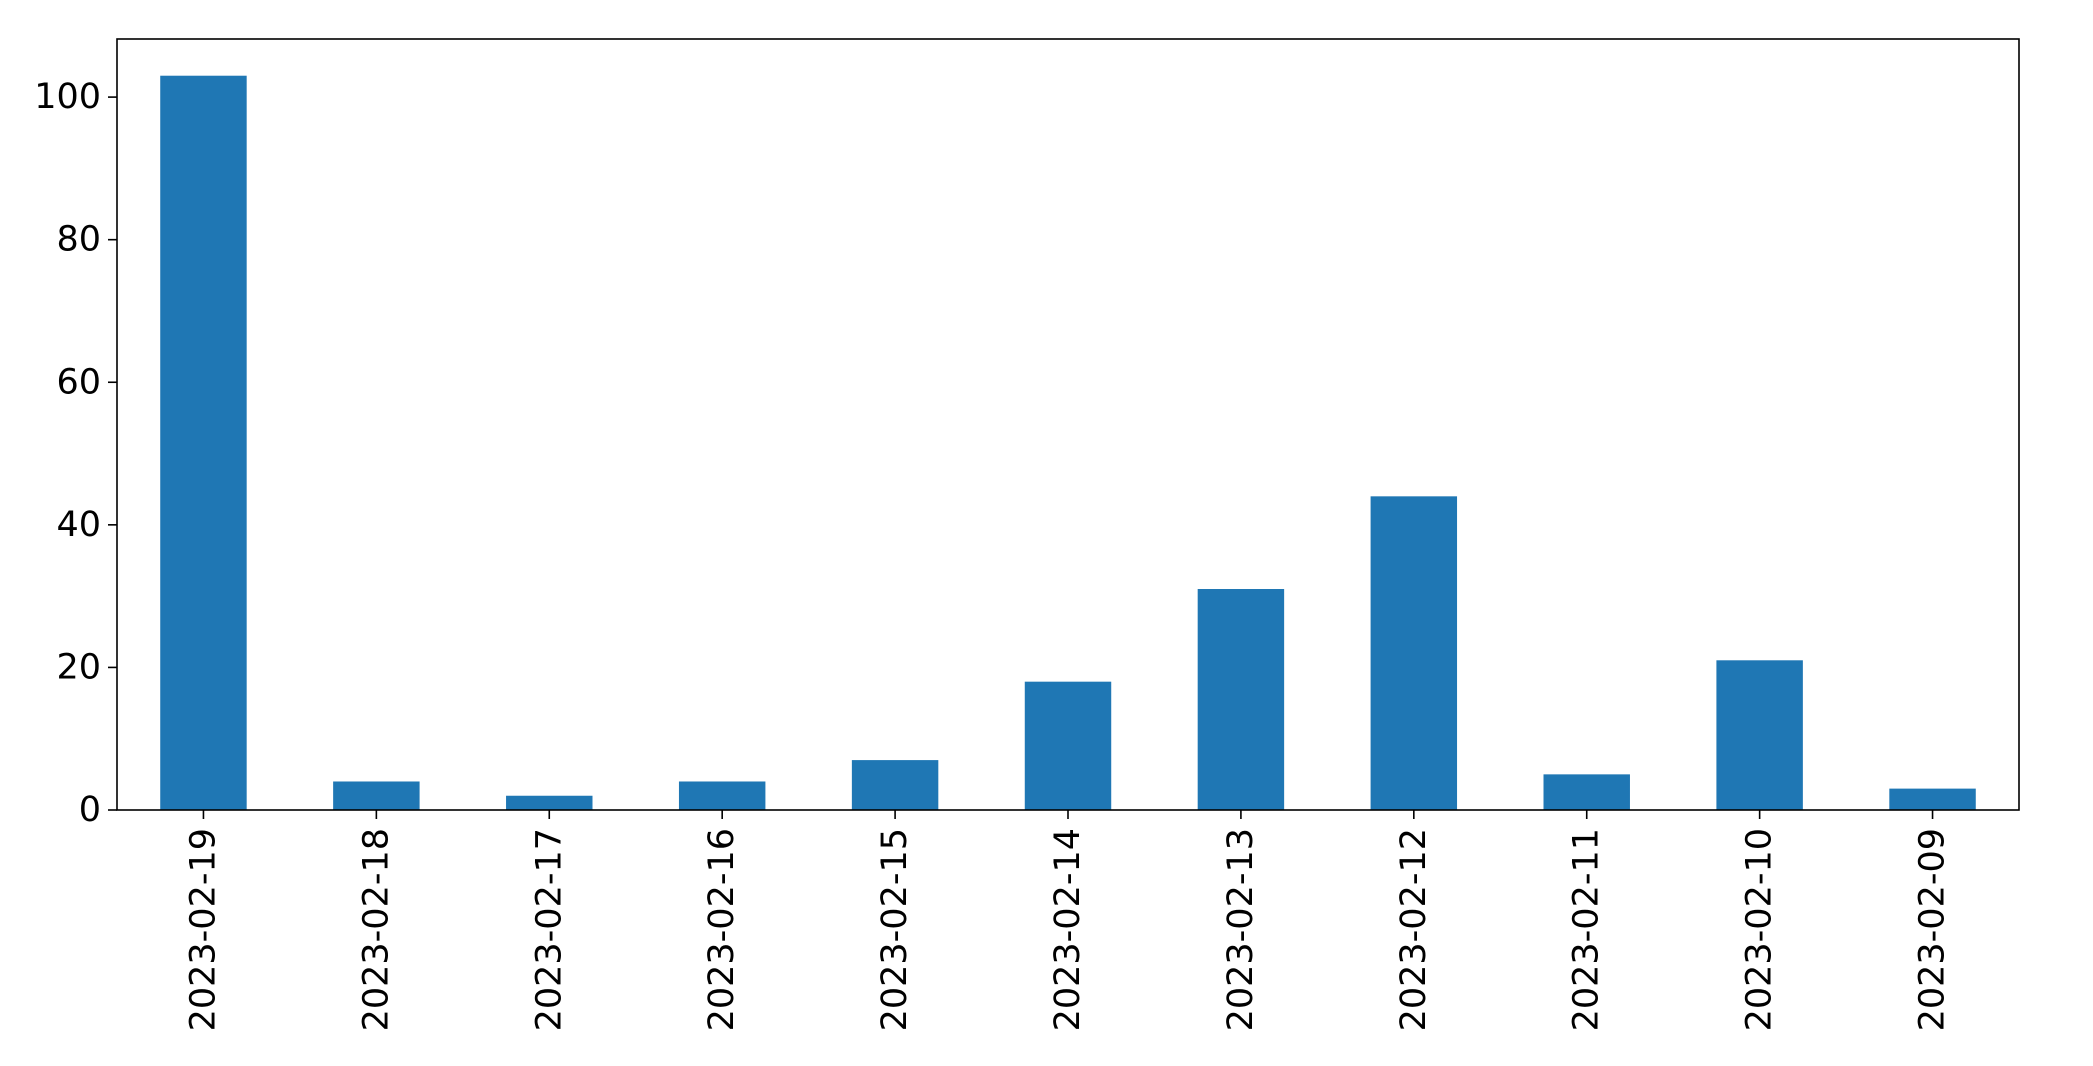 This screenshot has width=2093, height=1066. What do you see at coordinates (1068, 929) in the screenshot?
I see `x-tick-label: 2023-02-14` at bounding box center [1068, 929].